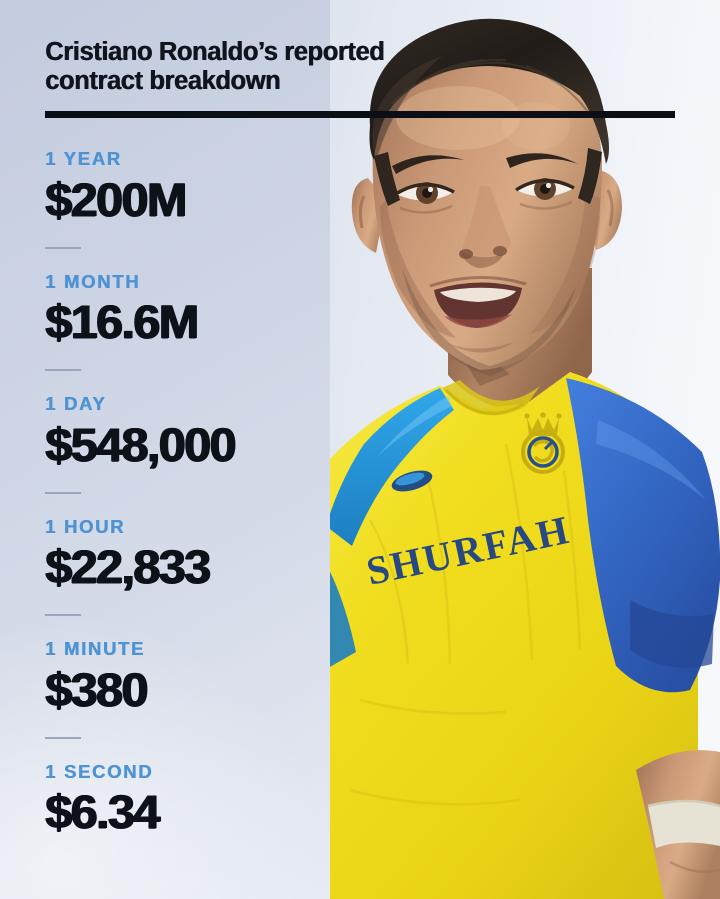  I want to click on stat-label: 1 MONTH, so click(93, 281).